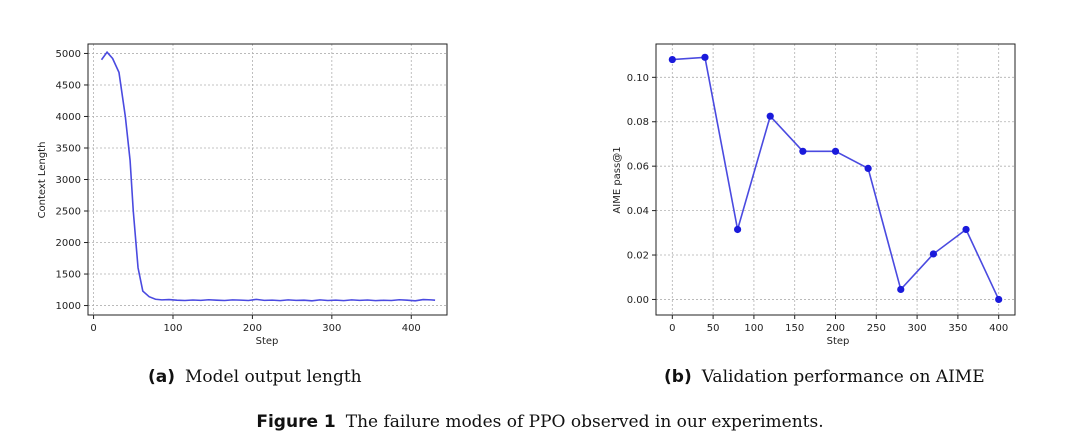 This screenshot has height=445, width=1080. What do you see at coordinates (68, 243) in the screenshot?
I see `y-tick-label: 2000` at bounding box center [68, 243].